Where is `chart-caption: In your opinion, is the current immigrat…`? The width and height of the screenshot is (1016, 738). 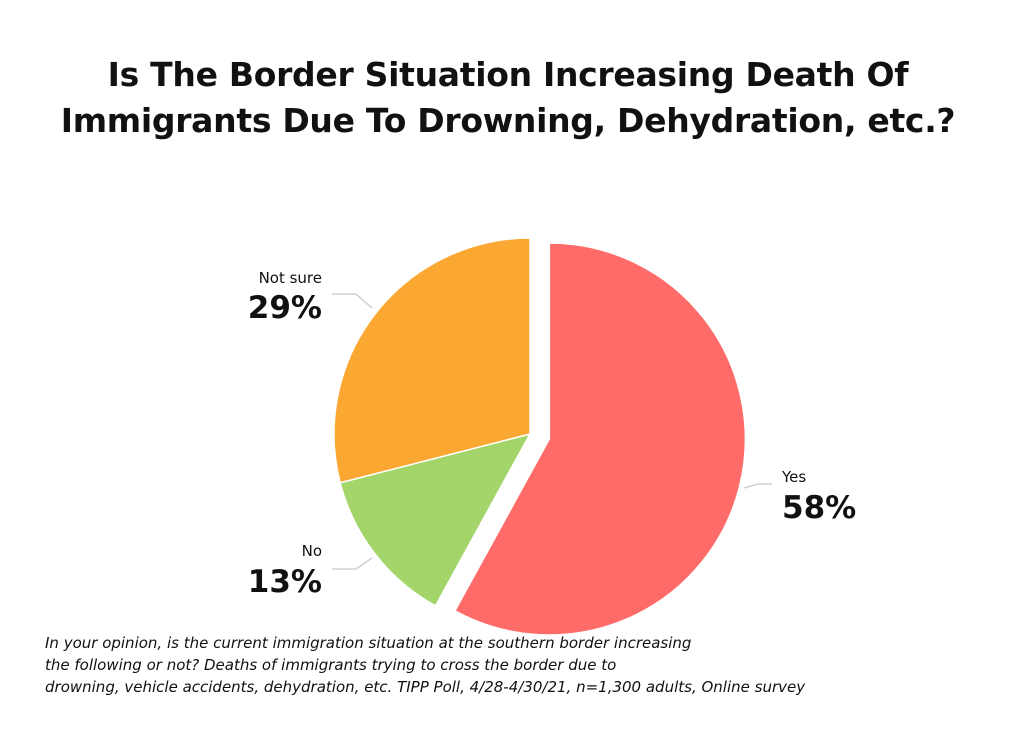 chart-caption: In your opinion, is the current immigrat… is located at coordinates (520, 665).